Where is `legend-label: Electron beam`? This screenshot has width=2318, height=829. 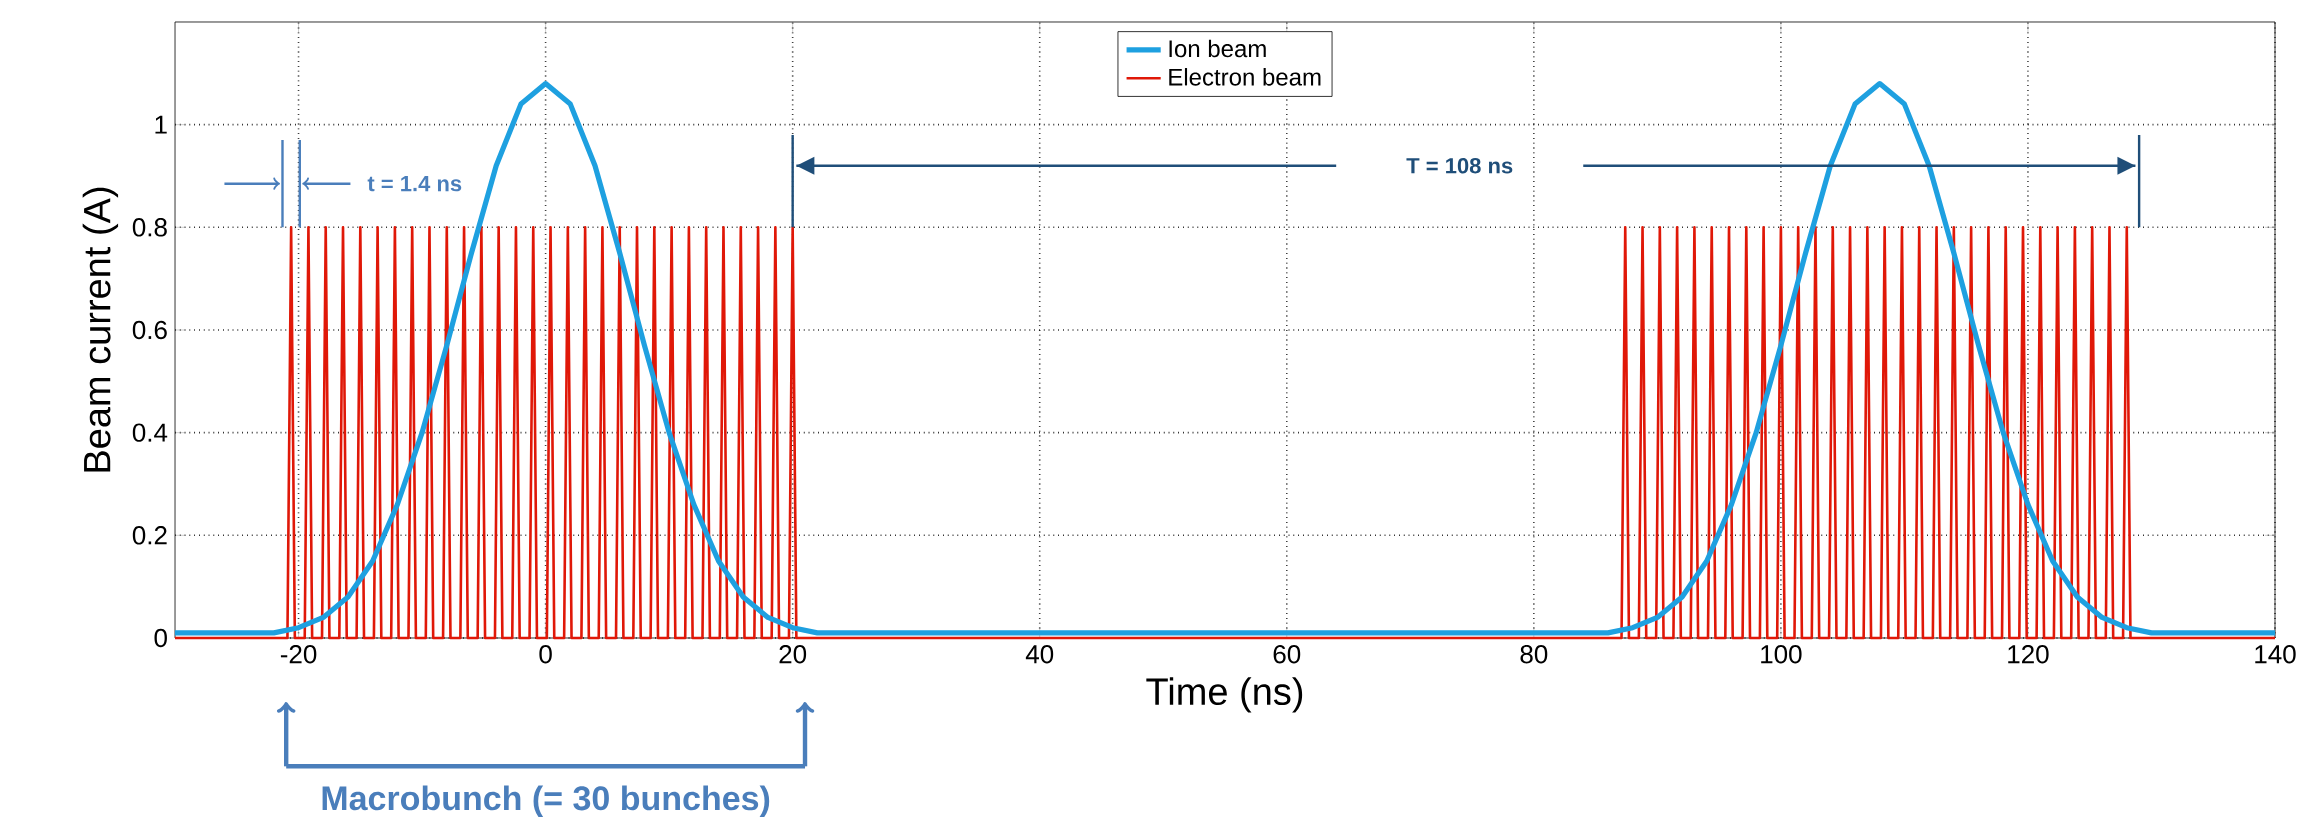 legend-label: Electron beam is located at coordinates (1245, 77).